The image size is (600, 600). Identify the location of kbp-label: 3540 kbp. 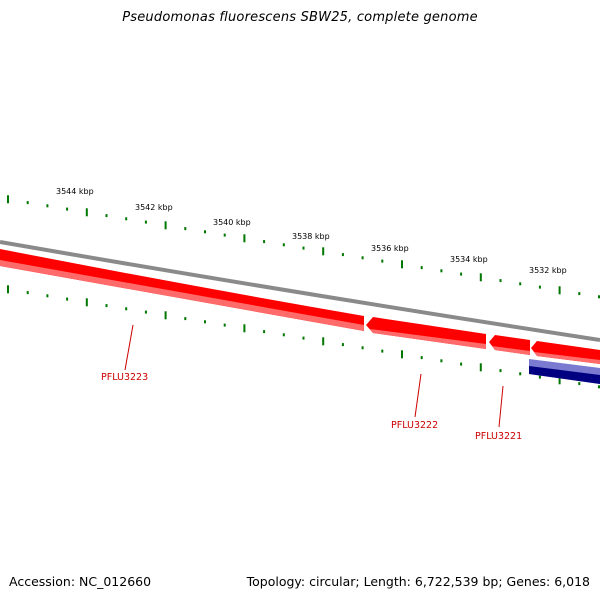
(232, 222).